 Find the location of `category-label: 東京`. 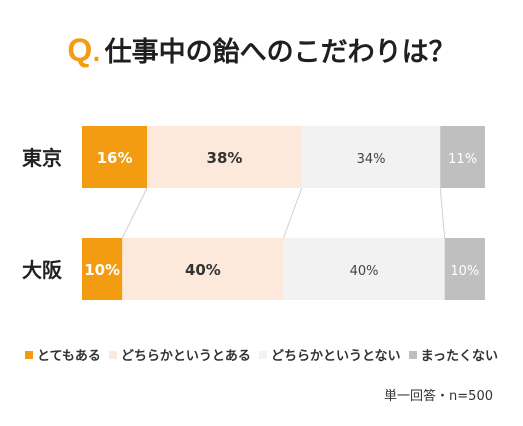

category-label: 東京 is located at coordinates (42, 158).